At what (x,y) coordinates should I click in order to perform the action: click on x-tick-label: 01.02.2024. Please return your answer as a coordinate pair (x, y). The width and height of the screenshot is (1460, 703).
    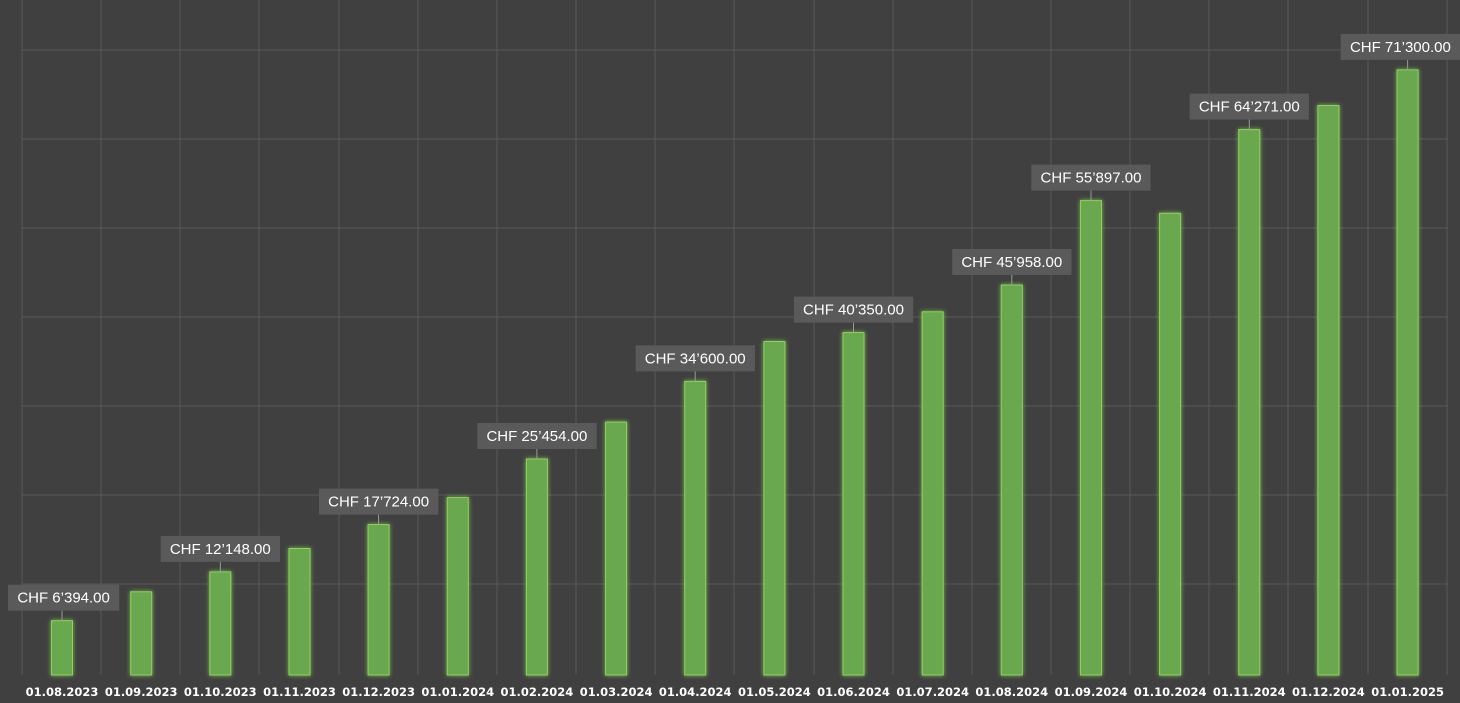
    Looking at the image, I should click on (537, 692).